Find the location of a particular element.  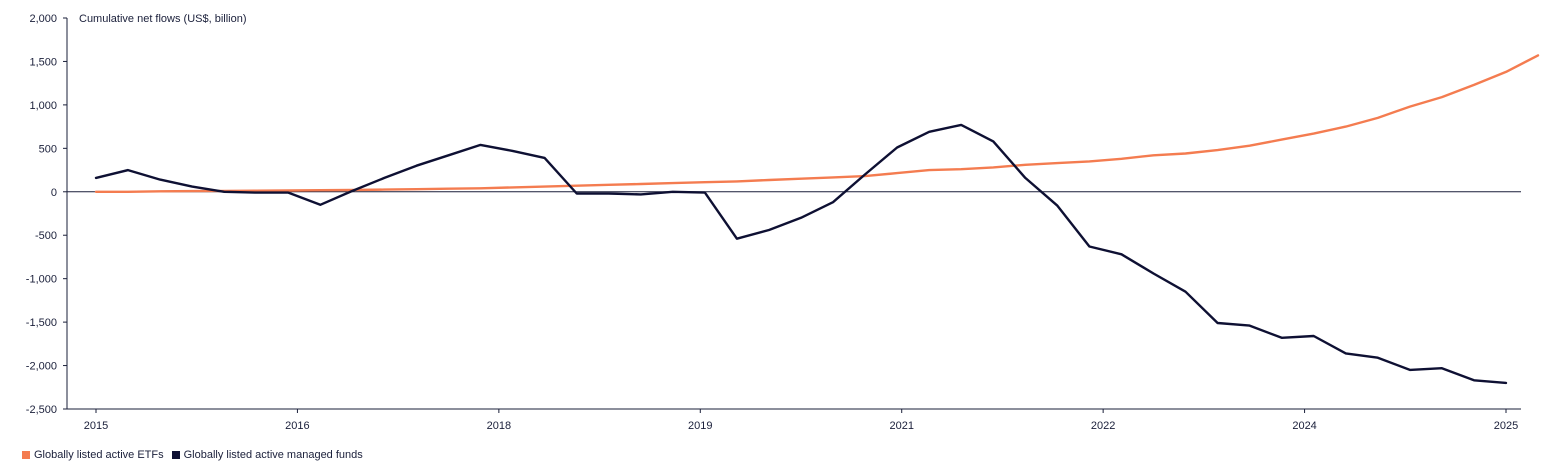

x-tick-label: 2022 is located at coordinates (1103, 426).